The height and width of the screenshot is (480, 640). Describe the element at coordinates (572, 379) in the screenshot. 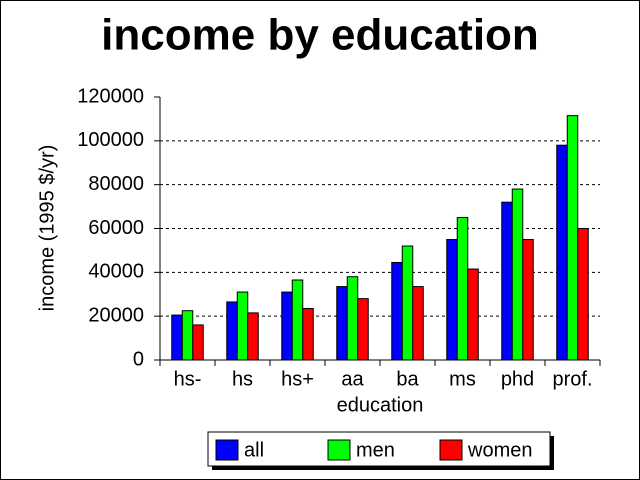

I see `x-tick-label: prof.` at that location.